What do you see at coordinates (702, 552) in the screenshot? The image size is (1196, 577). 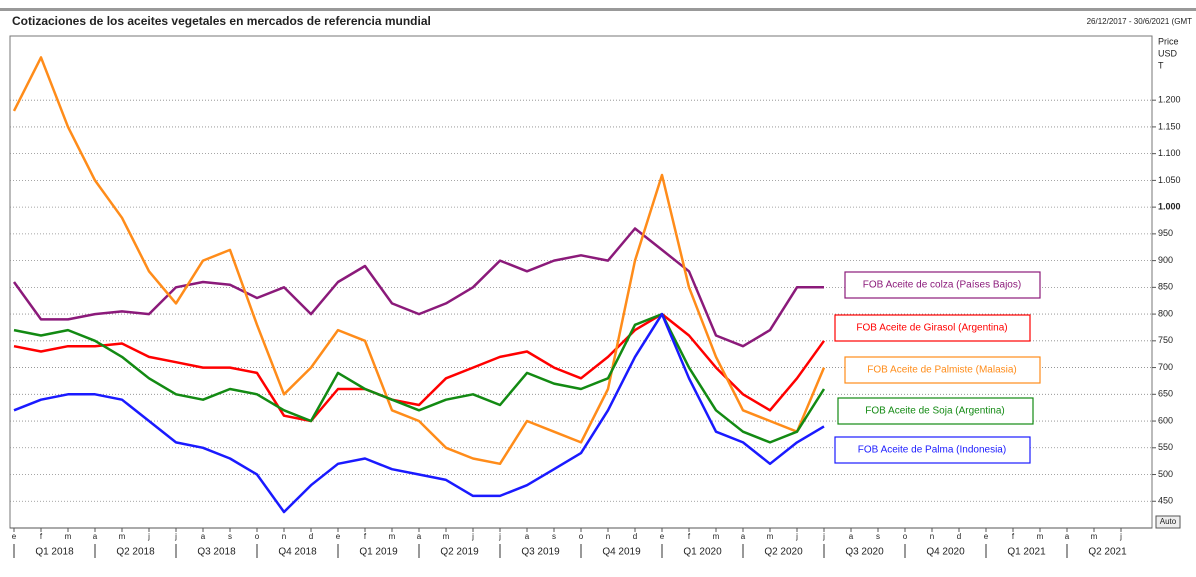 I see `quarter-label: Q1 2020` at bounding box center [702, 552].